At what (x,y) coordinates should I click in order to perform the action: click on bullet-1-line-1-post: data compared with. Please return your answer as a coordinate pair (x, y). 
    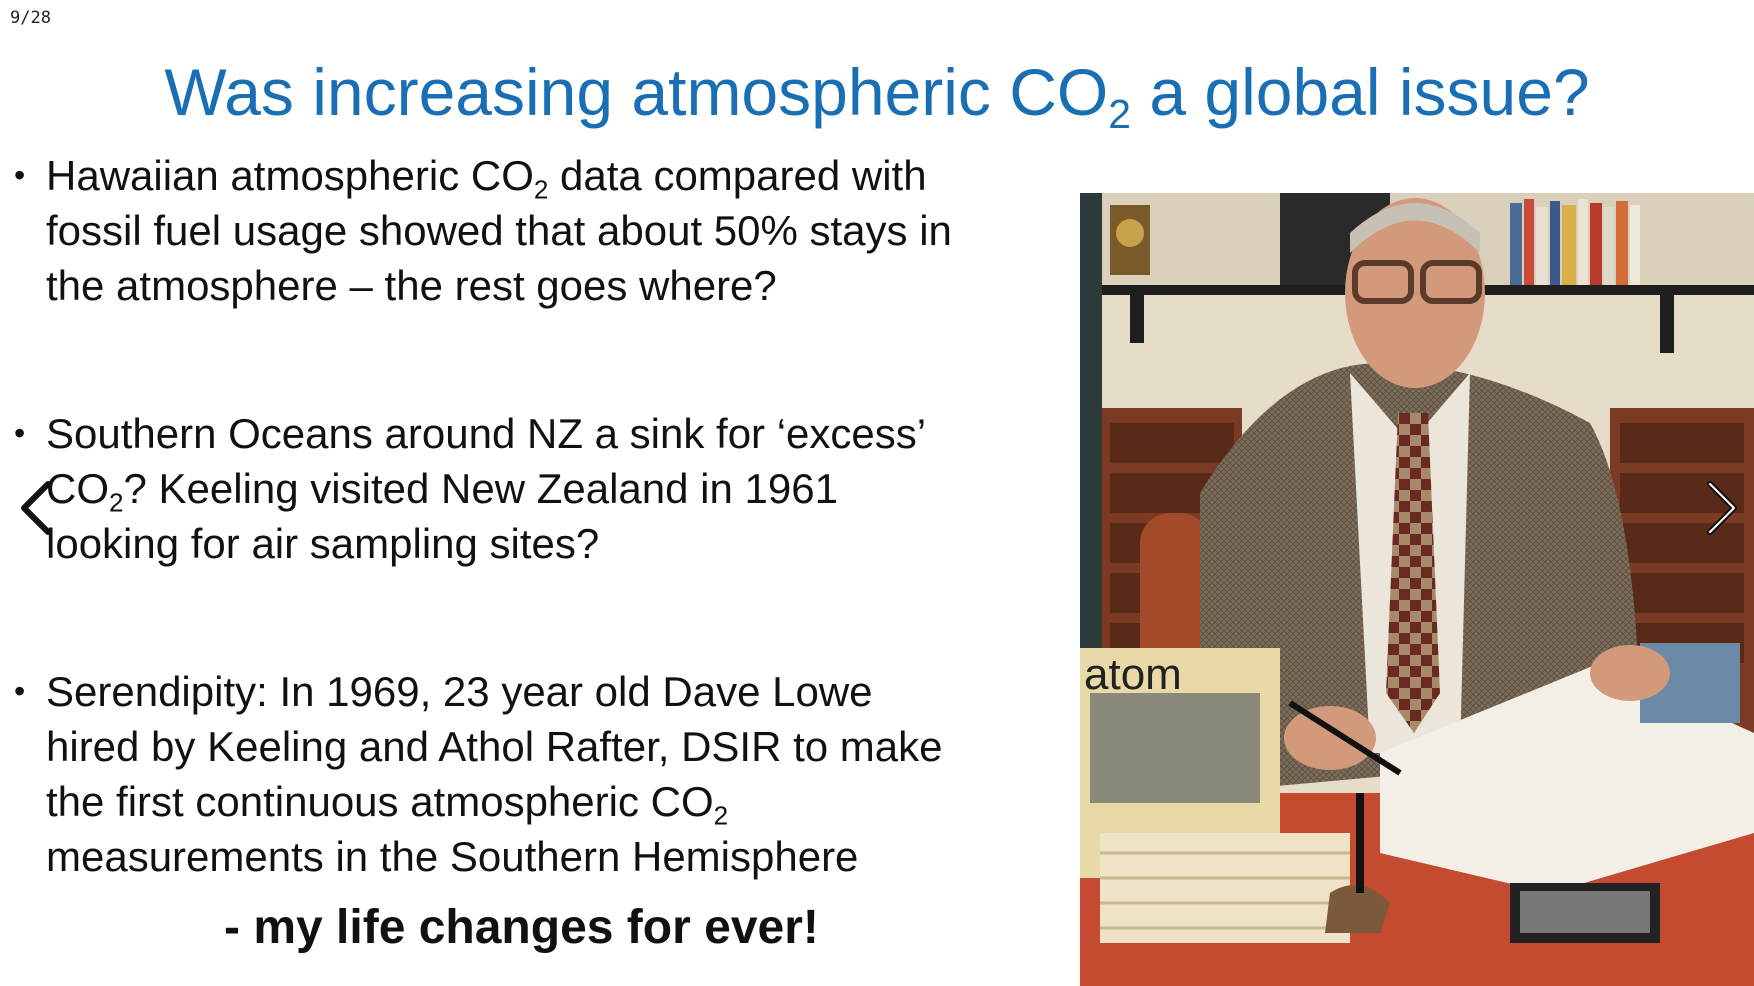
    Looking at the image, I should click on (737, 175).